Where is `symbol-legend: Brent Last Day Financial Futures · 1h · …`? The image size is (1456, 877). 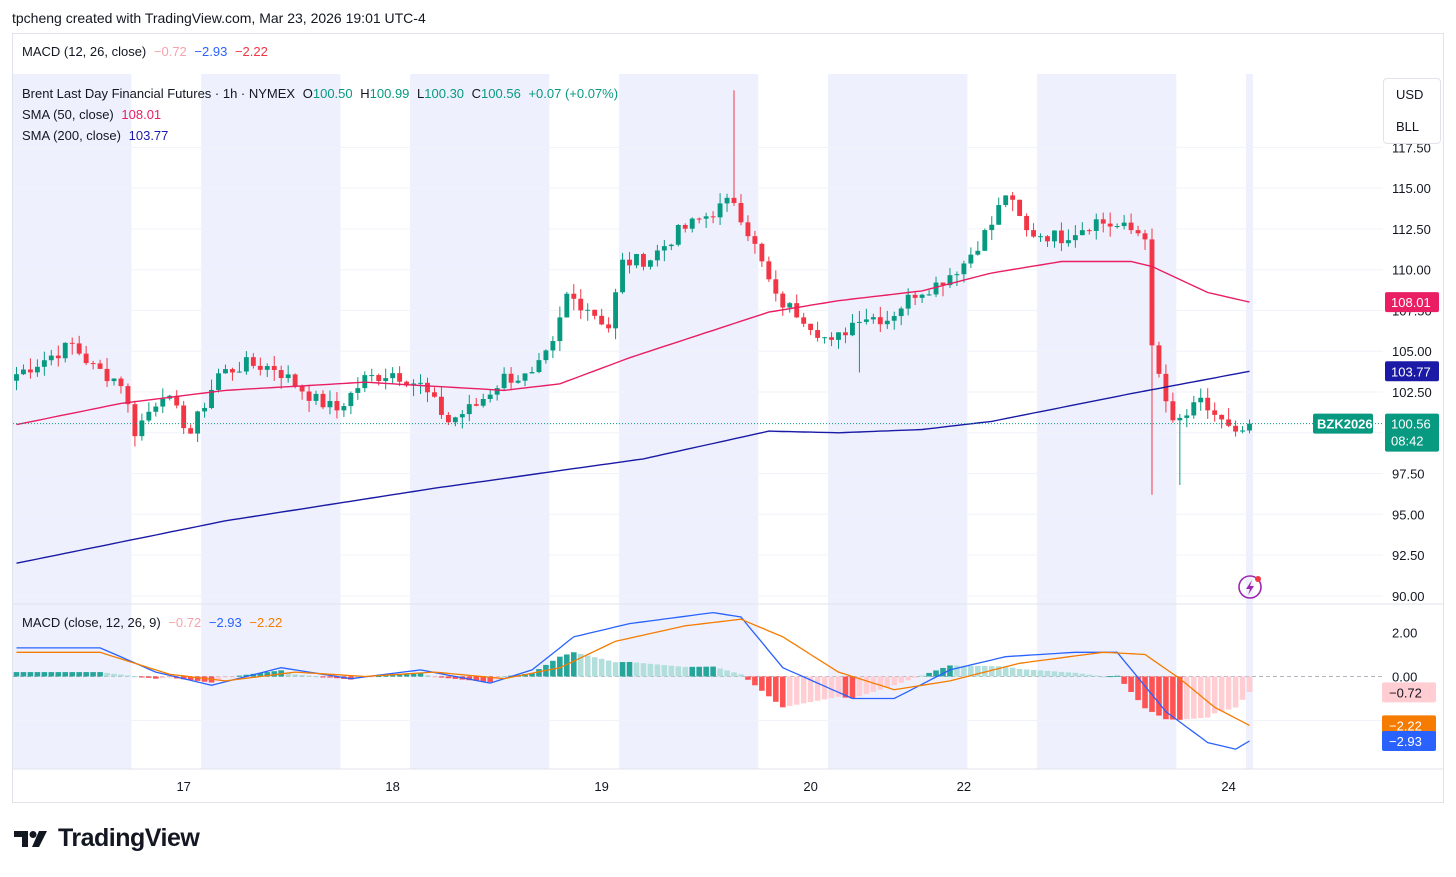 symbol-legend: Brent Last Day Financial Futures · 1h · … is located at coordinates (322, 93).